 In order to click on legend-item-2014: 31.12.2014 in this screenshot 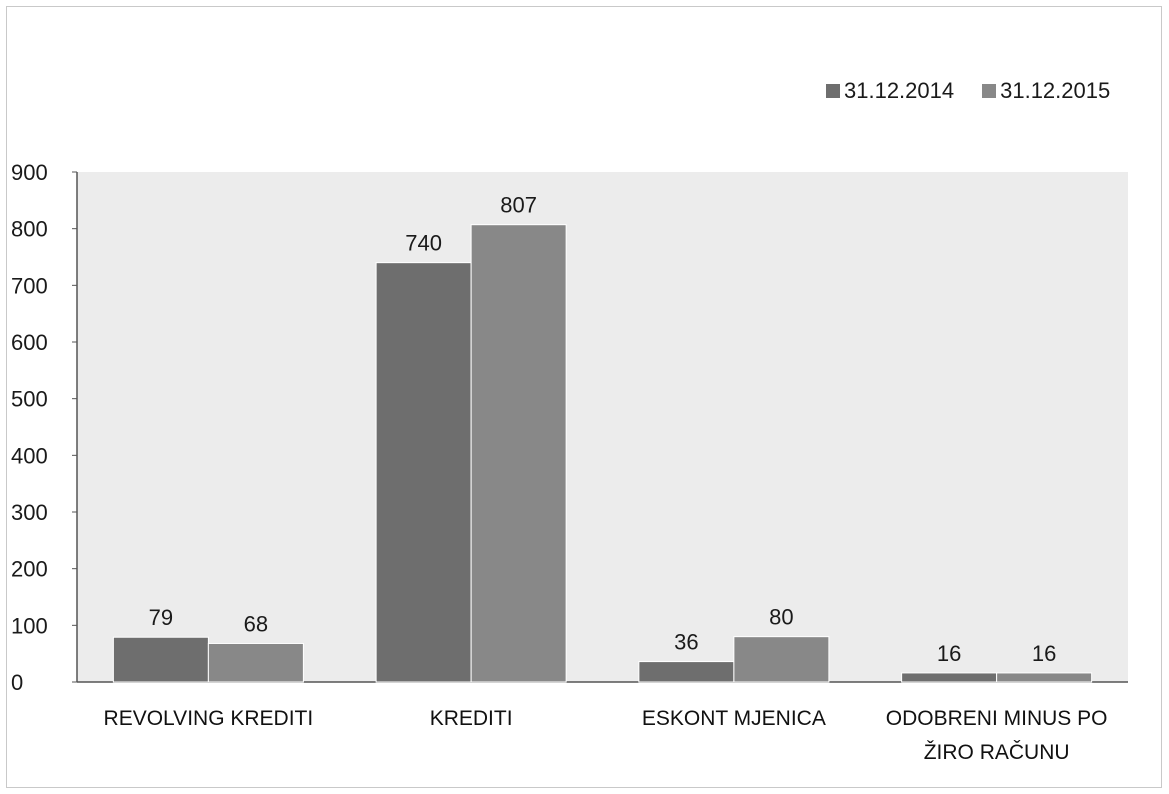, I will do `click(890, 91)`.